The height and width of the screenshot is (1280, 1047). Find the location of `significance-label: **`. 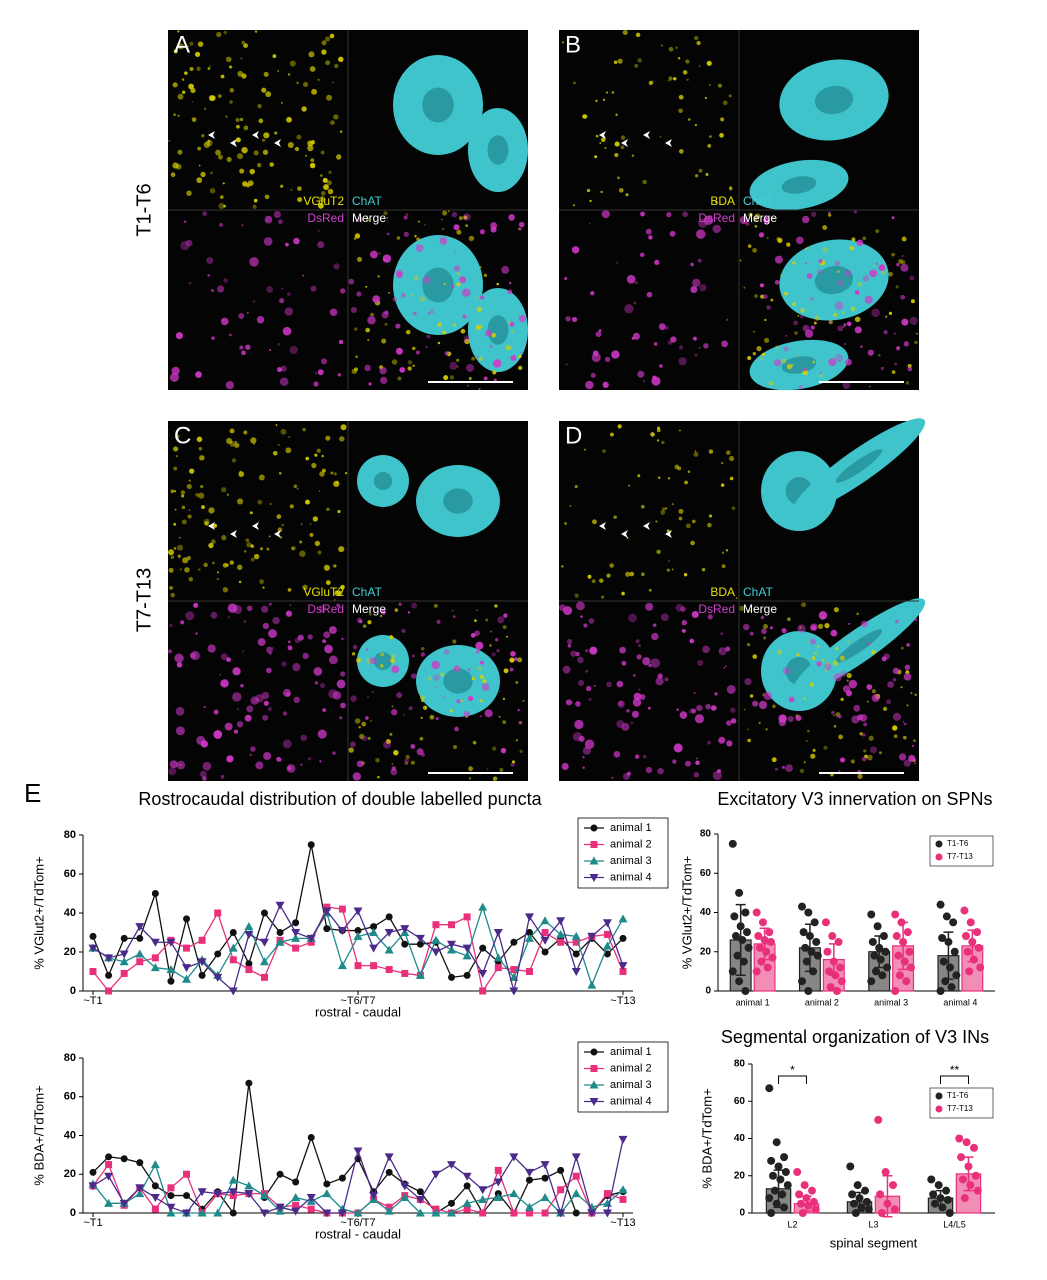

significance-label: ** is located at coordinates (955, 1070).